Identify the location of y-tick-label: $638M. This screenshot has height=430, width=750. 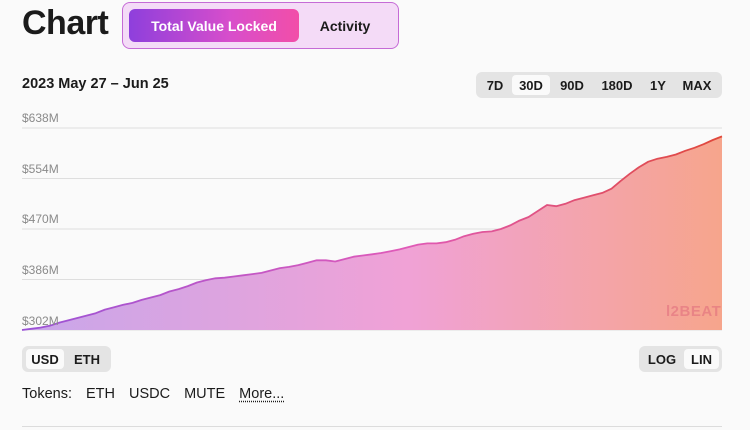
(40, 118).